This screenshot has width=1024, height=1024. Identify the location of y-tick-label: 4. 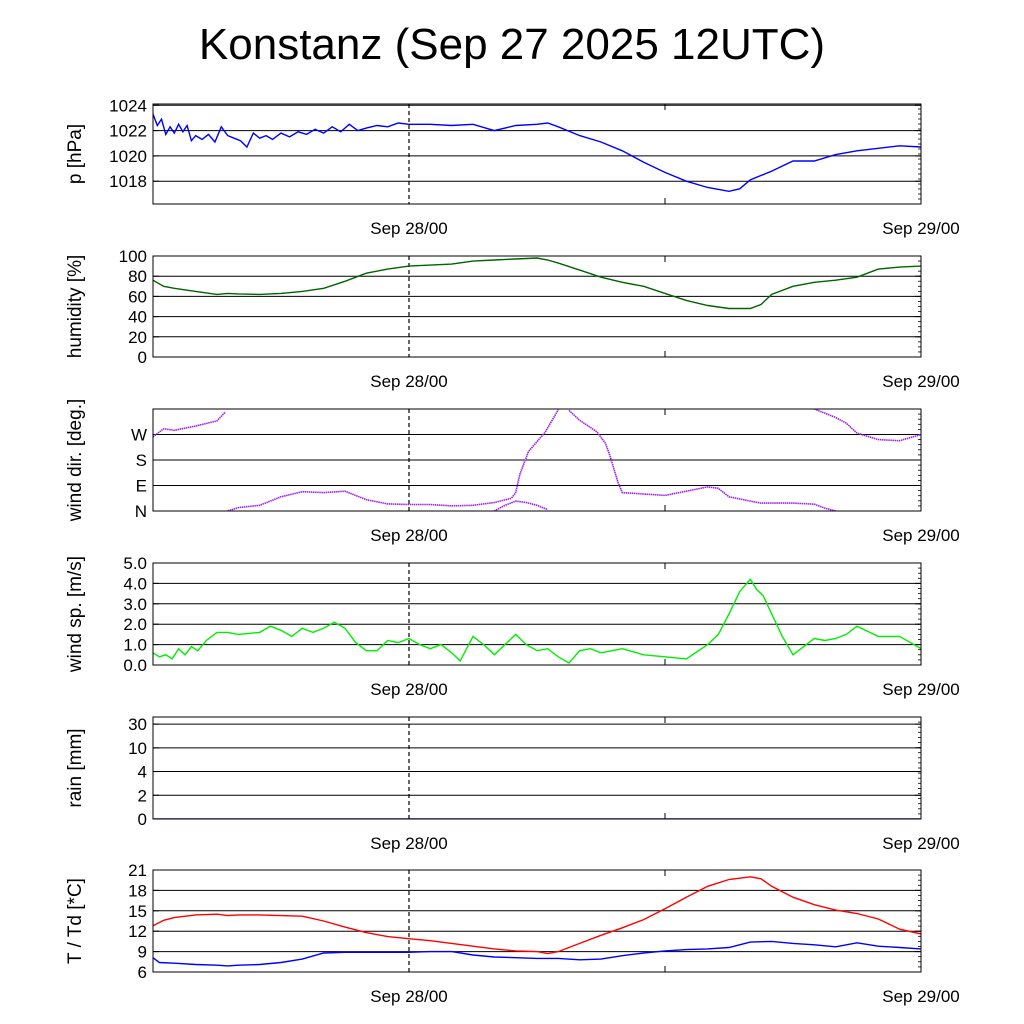
(142, 772).